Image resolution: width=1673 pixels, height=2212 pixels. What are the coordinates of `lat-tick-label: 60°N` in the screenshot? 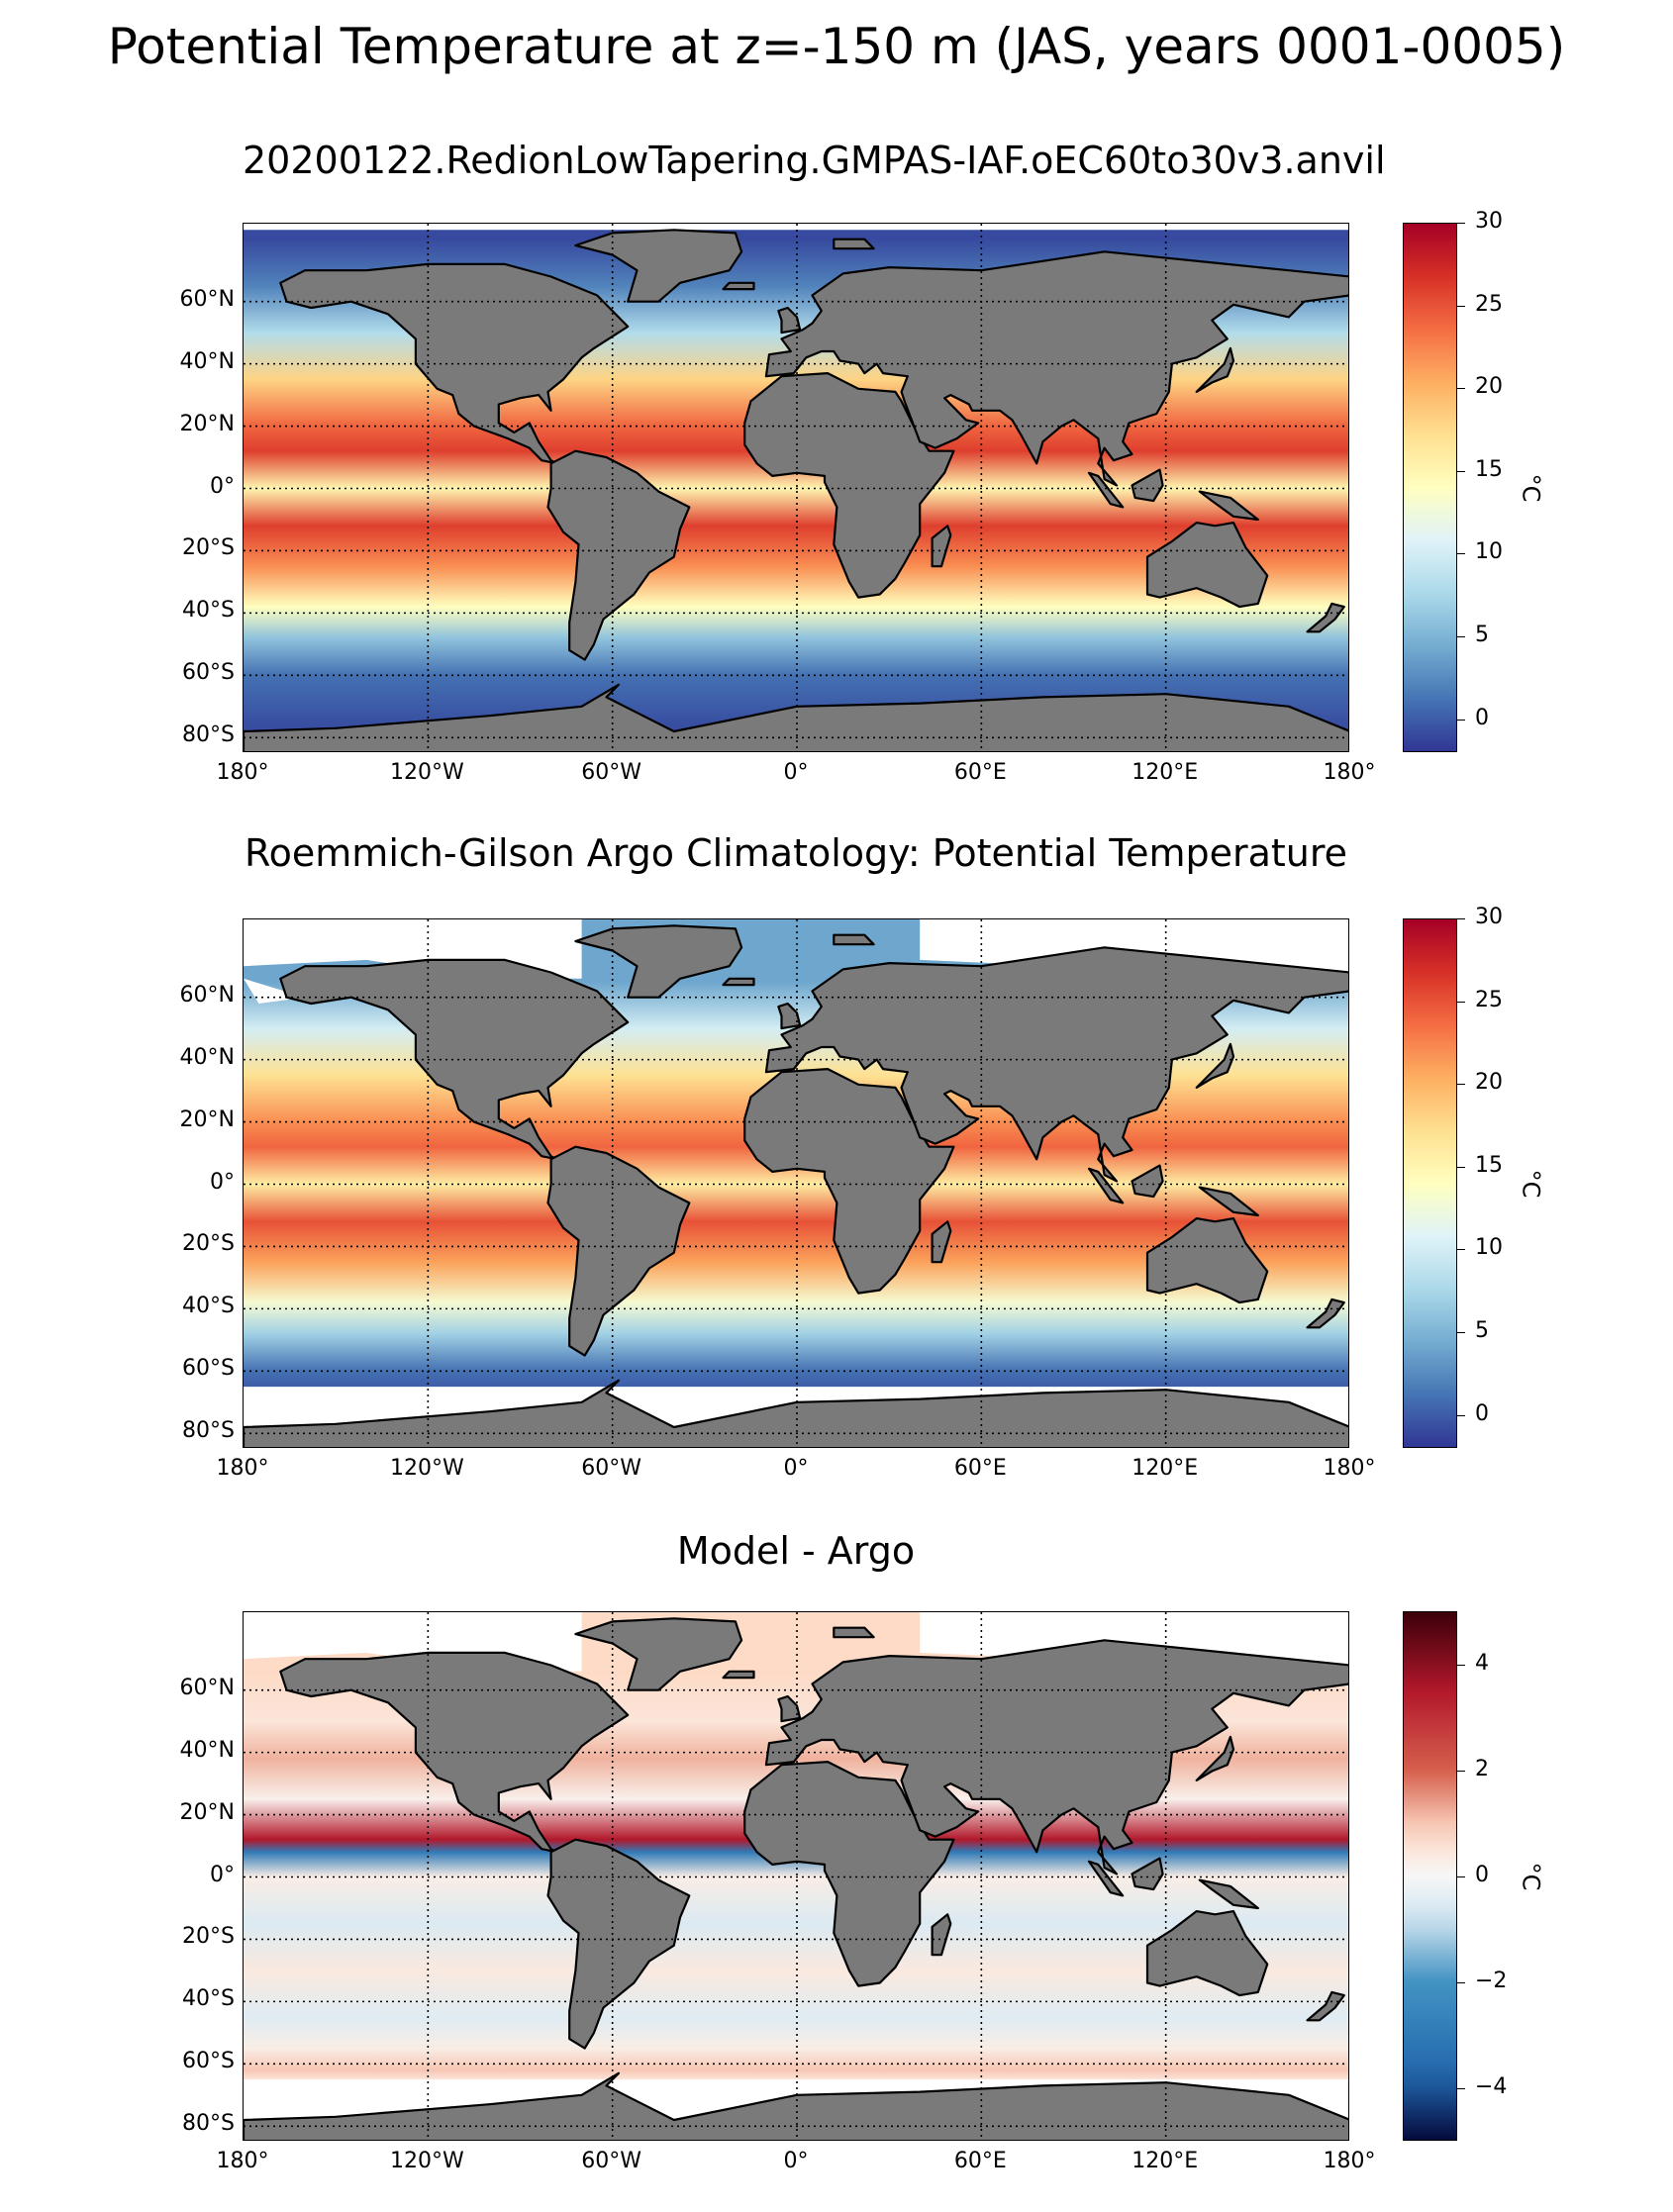 It's located at (207, 299).